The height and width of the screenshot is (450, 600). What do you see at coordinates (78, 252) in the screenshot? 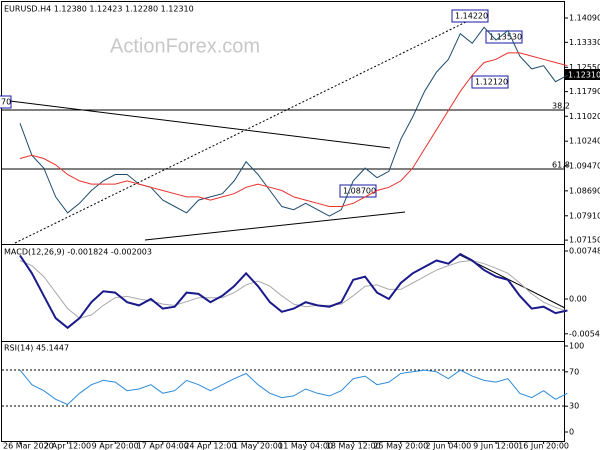
I see `chart-title: MACD(12,26,9) -0.001824 -0.002003` at bounding box center [78, 252].